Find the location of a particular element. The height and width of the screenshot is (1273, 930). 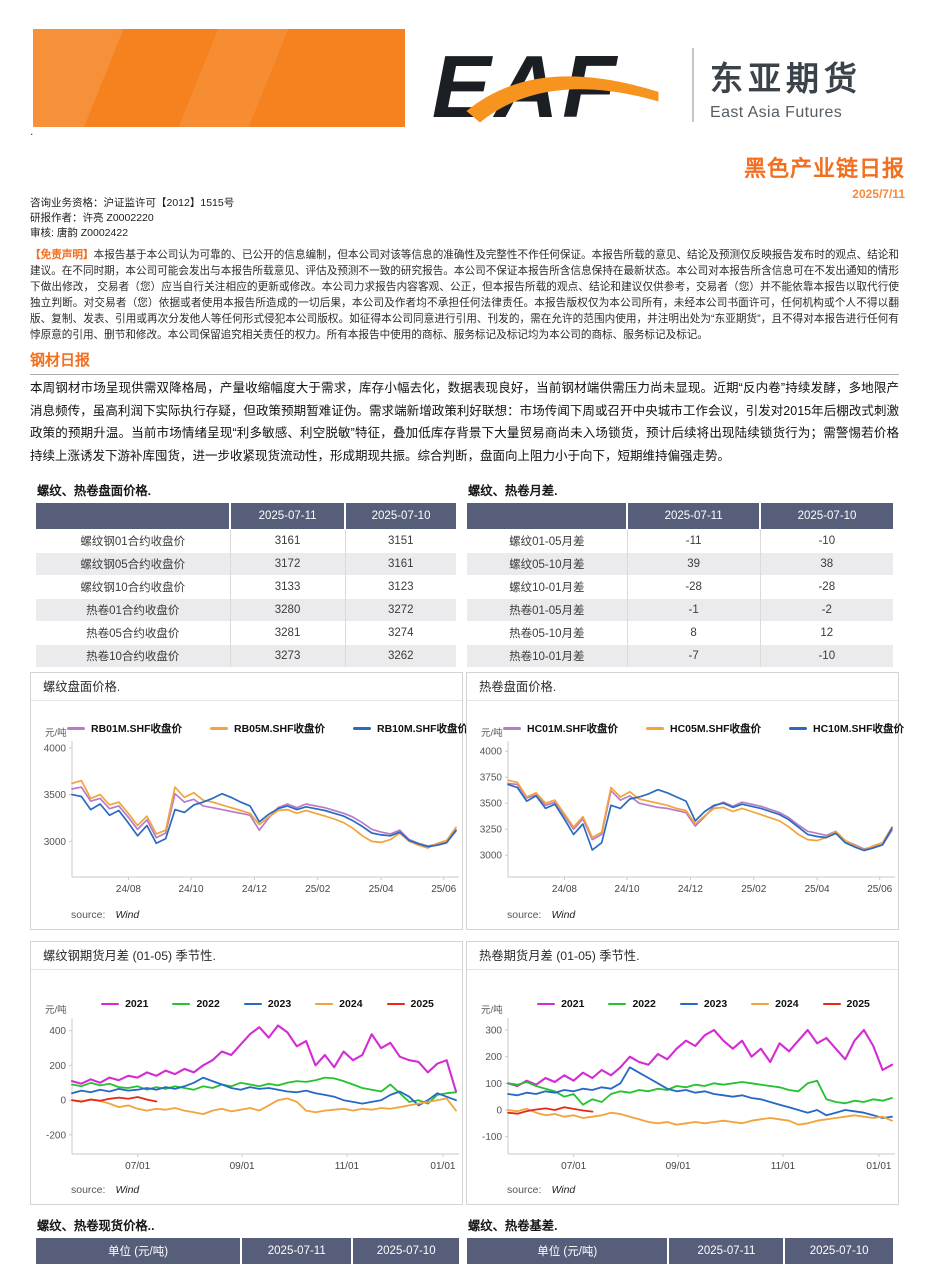

chart-plot: -200 0 200 400 07/01 09/01 11/01 01/01 is located at coordinates (252, 1095).